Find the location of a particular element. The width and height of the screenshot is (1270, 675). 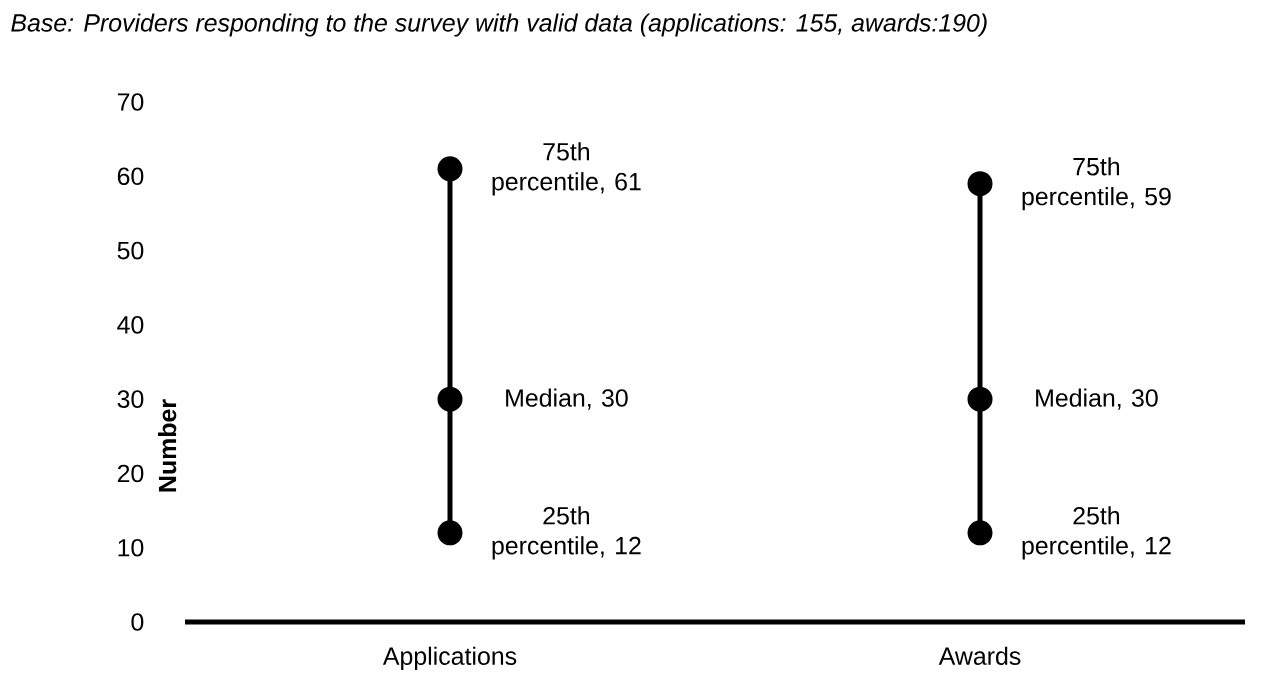

y-tick-label: 20 is located at coordinates (130, 473).